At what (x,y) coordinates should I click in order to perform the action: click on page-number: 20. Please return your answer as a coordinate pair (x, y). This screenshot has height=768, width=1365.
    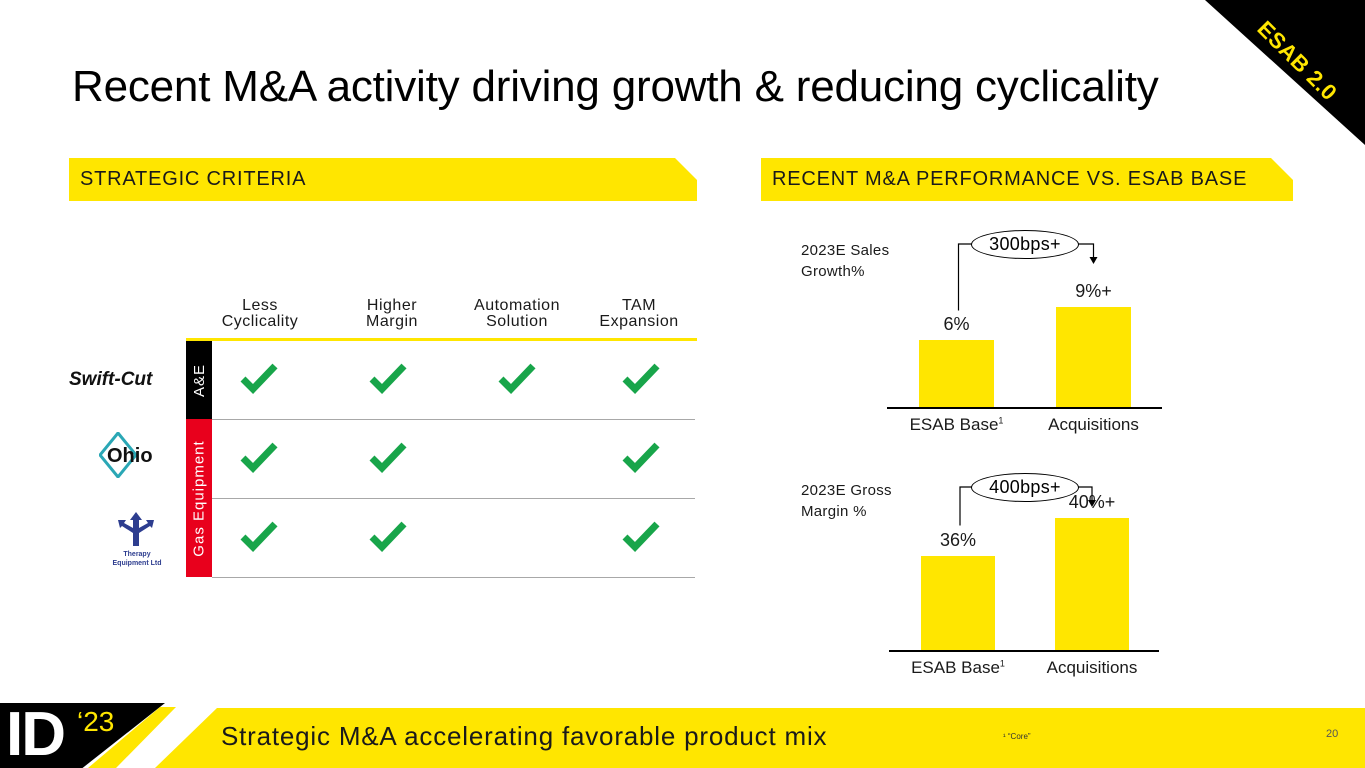
    Looking at the image, I should click on (1332, 734).